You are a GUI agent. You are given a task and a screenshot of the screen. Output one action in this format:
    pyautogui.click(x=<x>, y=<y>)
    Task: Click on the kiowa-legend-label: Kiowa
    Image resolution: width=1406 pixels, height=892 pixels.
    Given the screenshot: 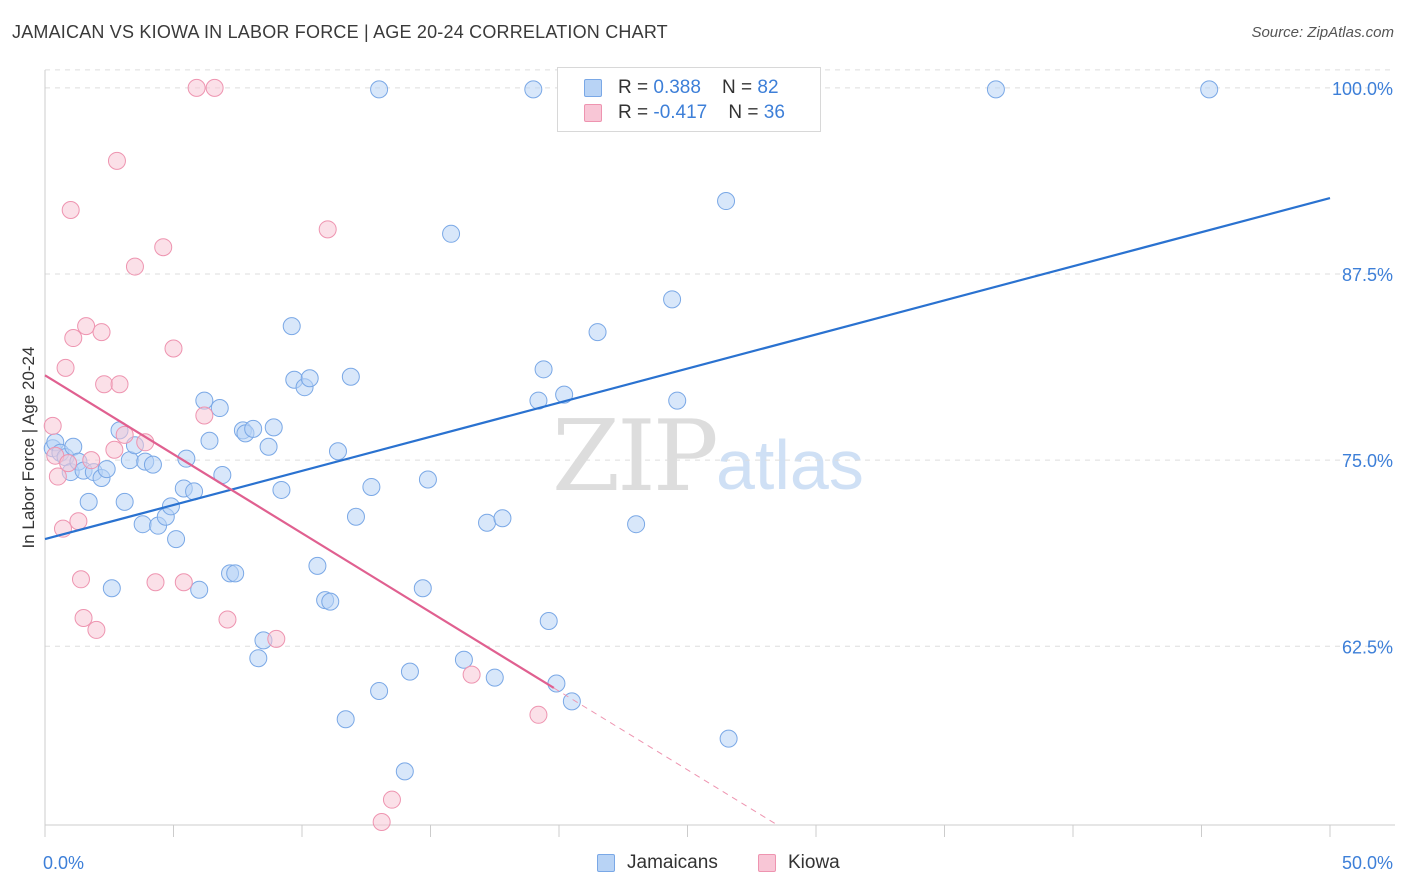 What is the action you would take?
    pyautogui.click(x=814, y=862)
    